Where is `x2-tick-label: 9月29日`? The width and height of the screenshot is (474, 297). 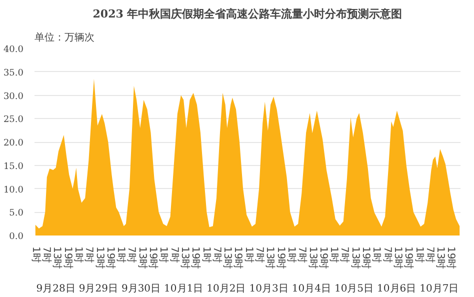
x2-tick-label: 9月29日 is located at coordinates (98, 289).